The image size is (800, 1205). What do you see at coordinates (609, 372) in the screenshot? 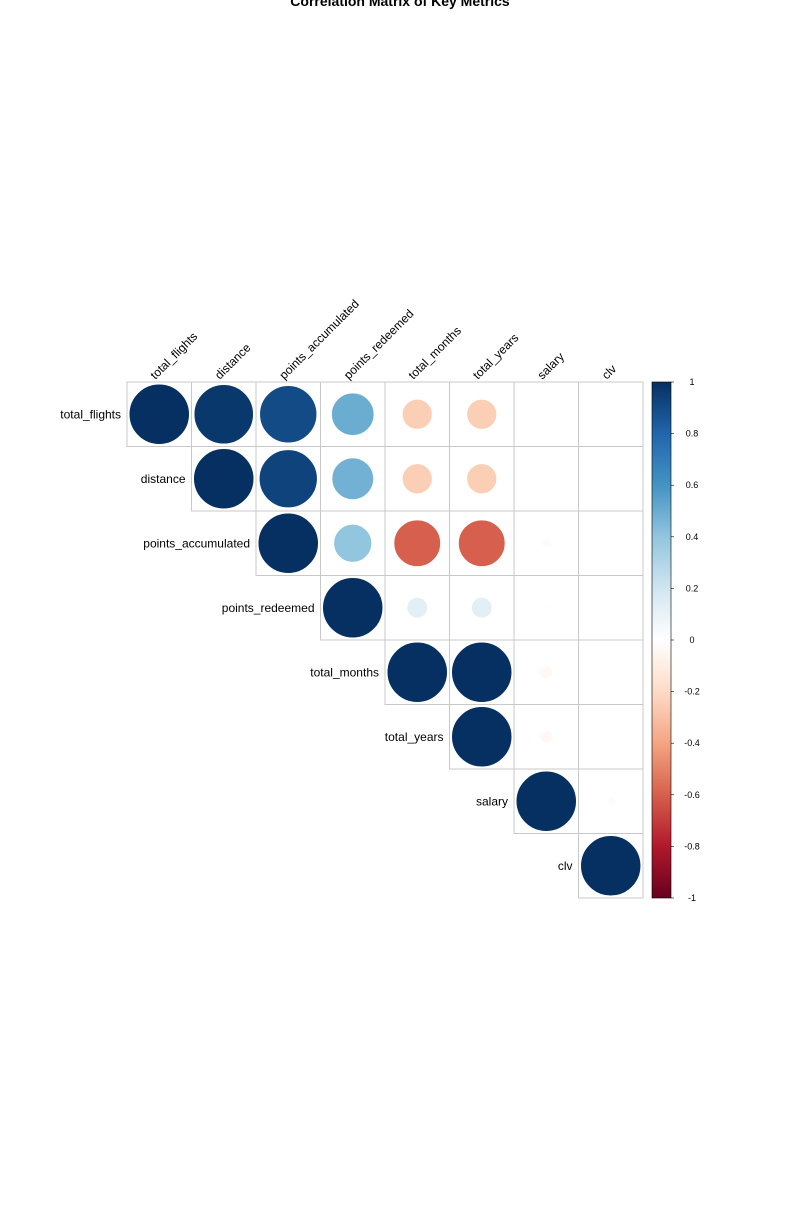
I see `column-label: clv` at bounding box center [609, 372].